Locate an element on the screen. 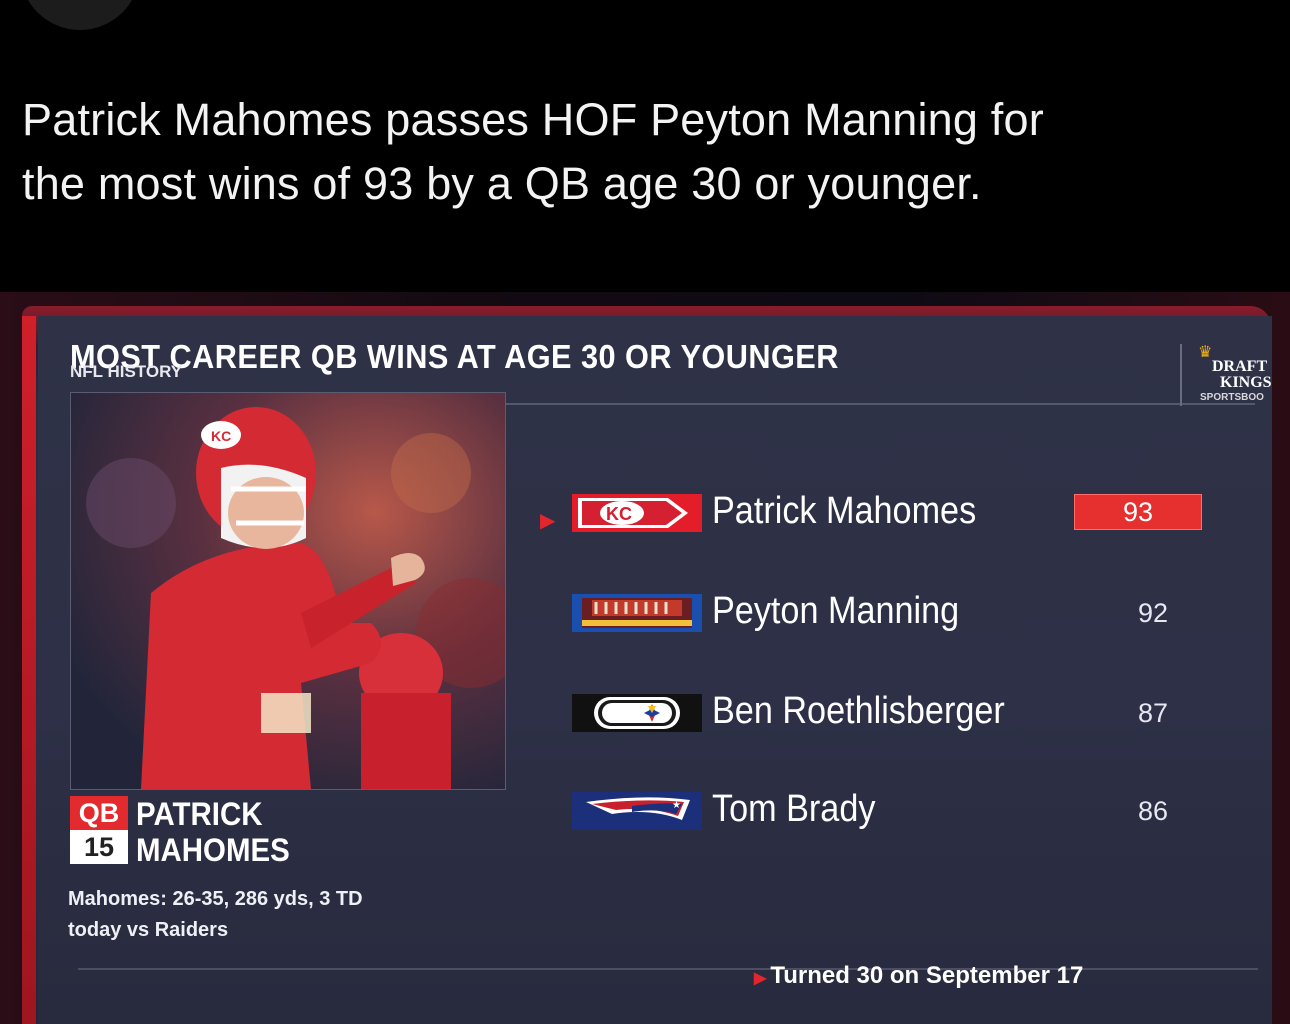 The height and width of the screenshot is (1024, 1290). sponsor-line-3: SPORTSBOO is located at coordinates (1232, 397).